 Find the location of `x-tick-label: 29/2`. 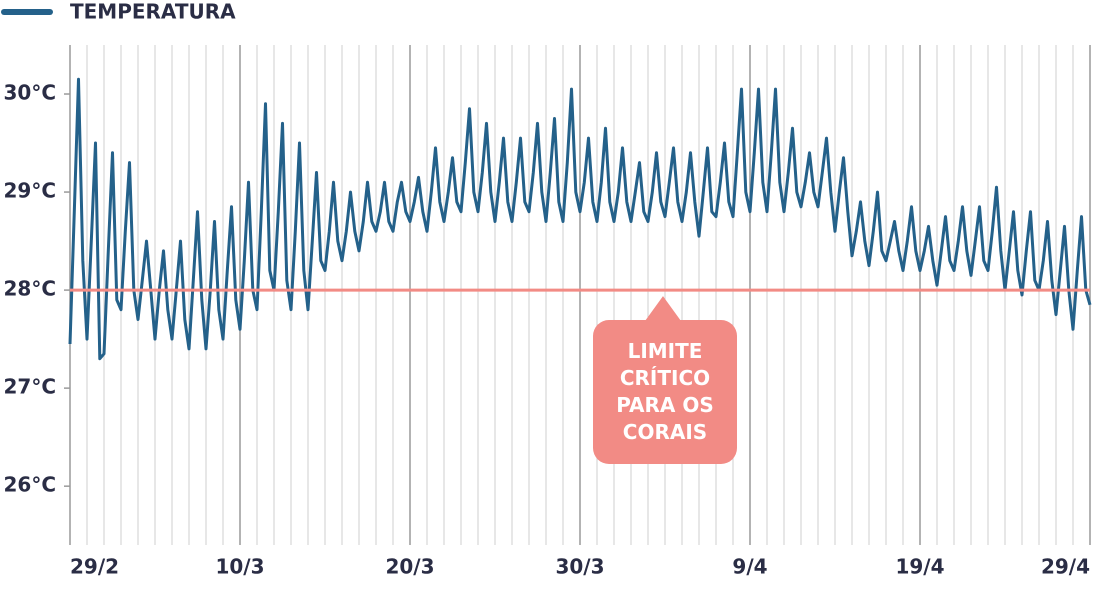

x-tick-label: 29/2 is located at coordinates (94, 567).